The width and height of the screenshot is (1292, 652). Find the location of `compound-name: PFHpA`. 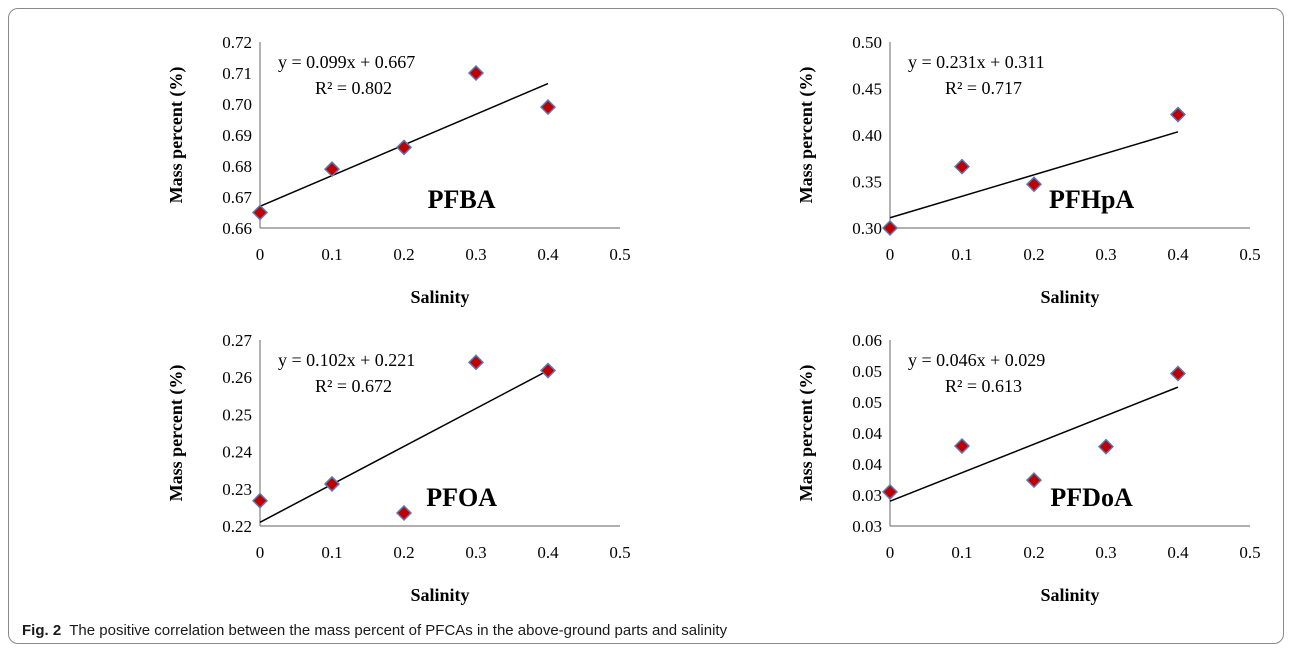

compound-name: PFHpA is located at coordinates (1091, 199).